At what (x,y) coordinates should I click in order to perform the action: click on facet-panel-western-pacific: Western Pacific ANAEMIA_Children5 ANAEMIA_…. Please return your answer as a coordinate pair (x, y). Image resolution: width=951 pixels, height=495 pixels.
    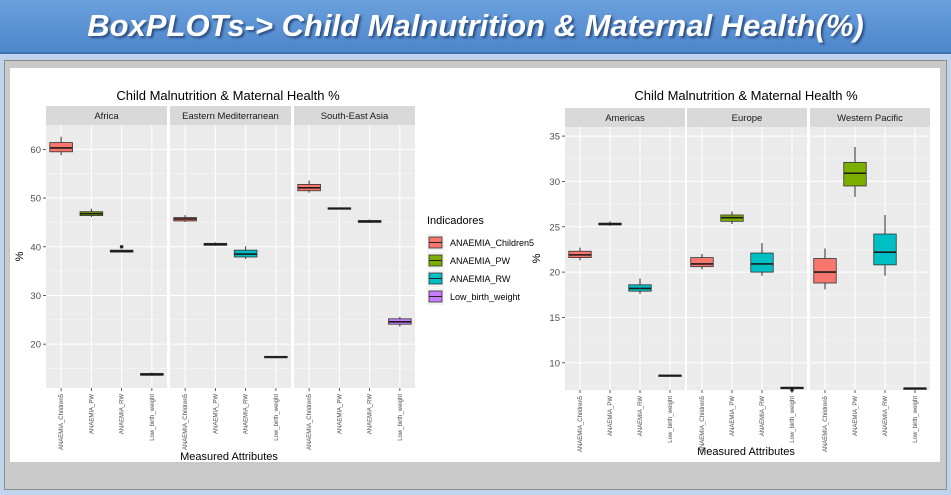
    Looking at the image, I should click on (870, 280).